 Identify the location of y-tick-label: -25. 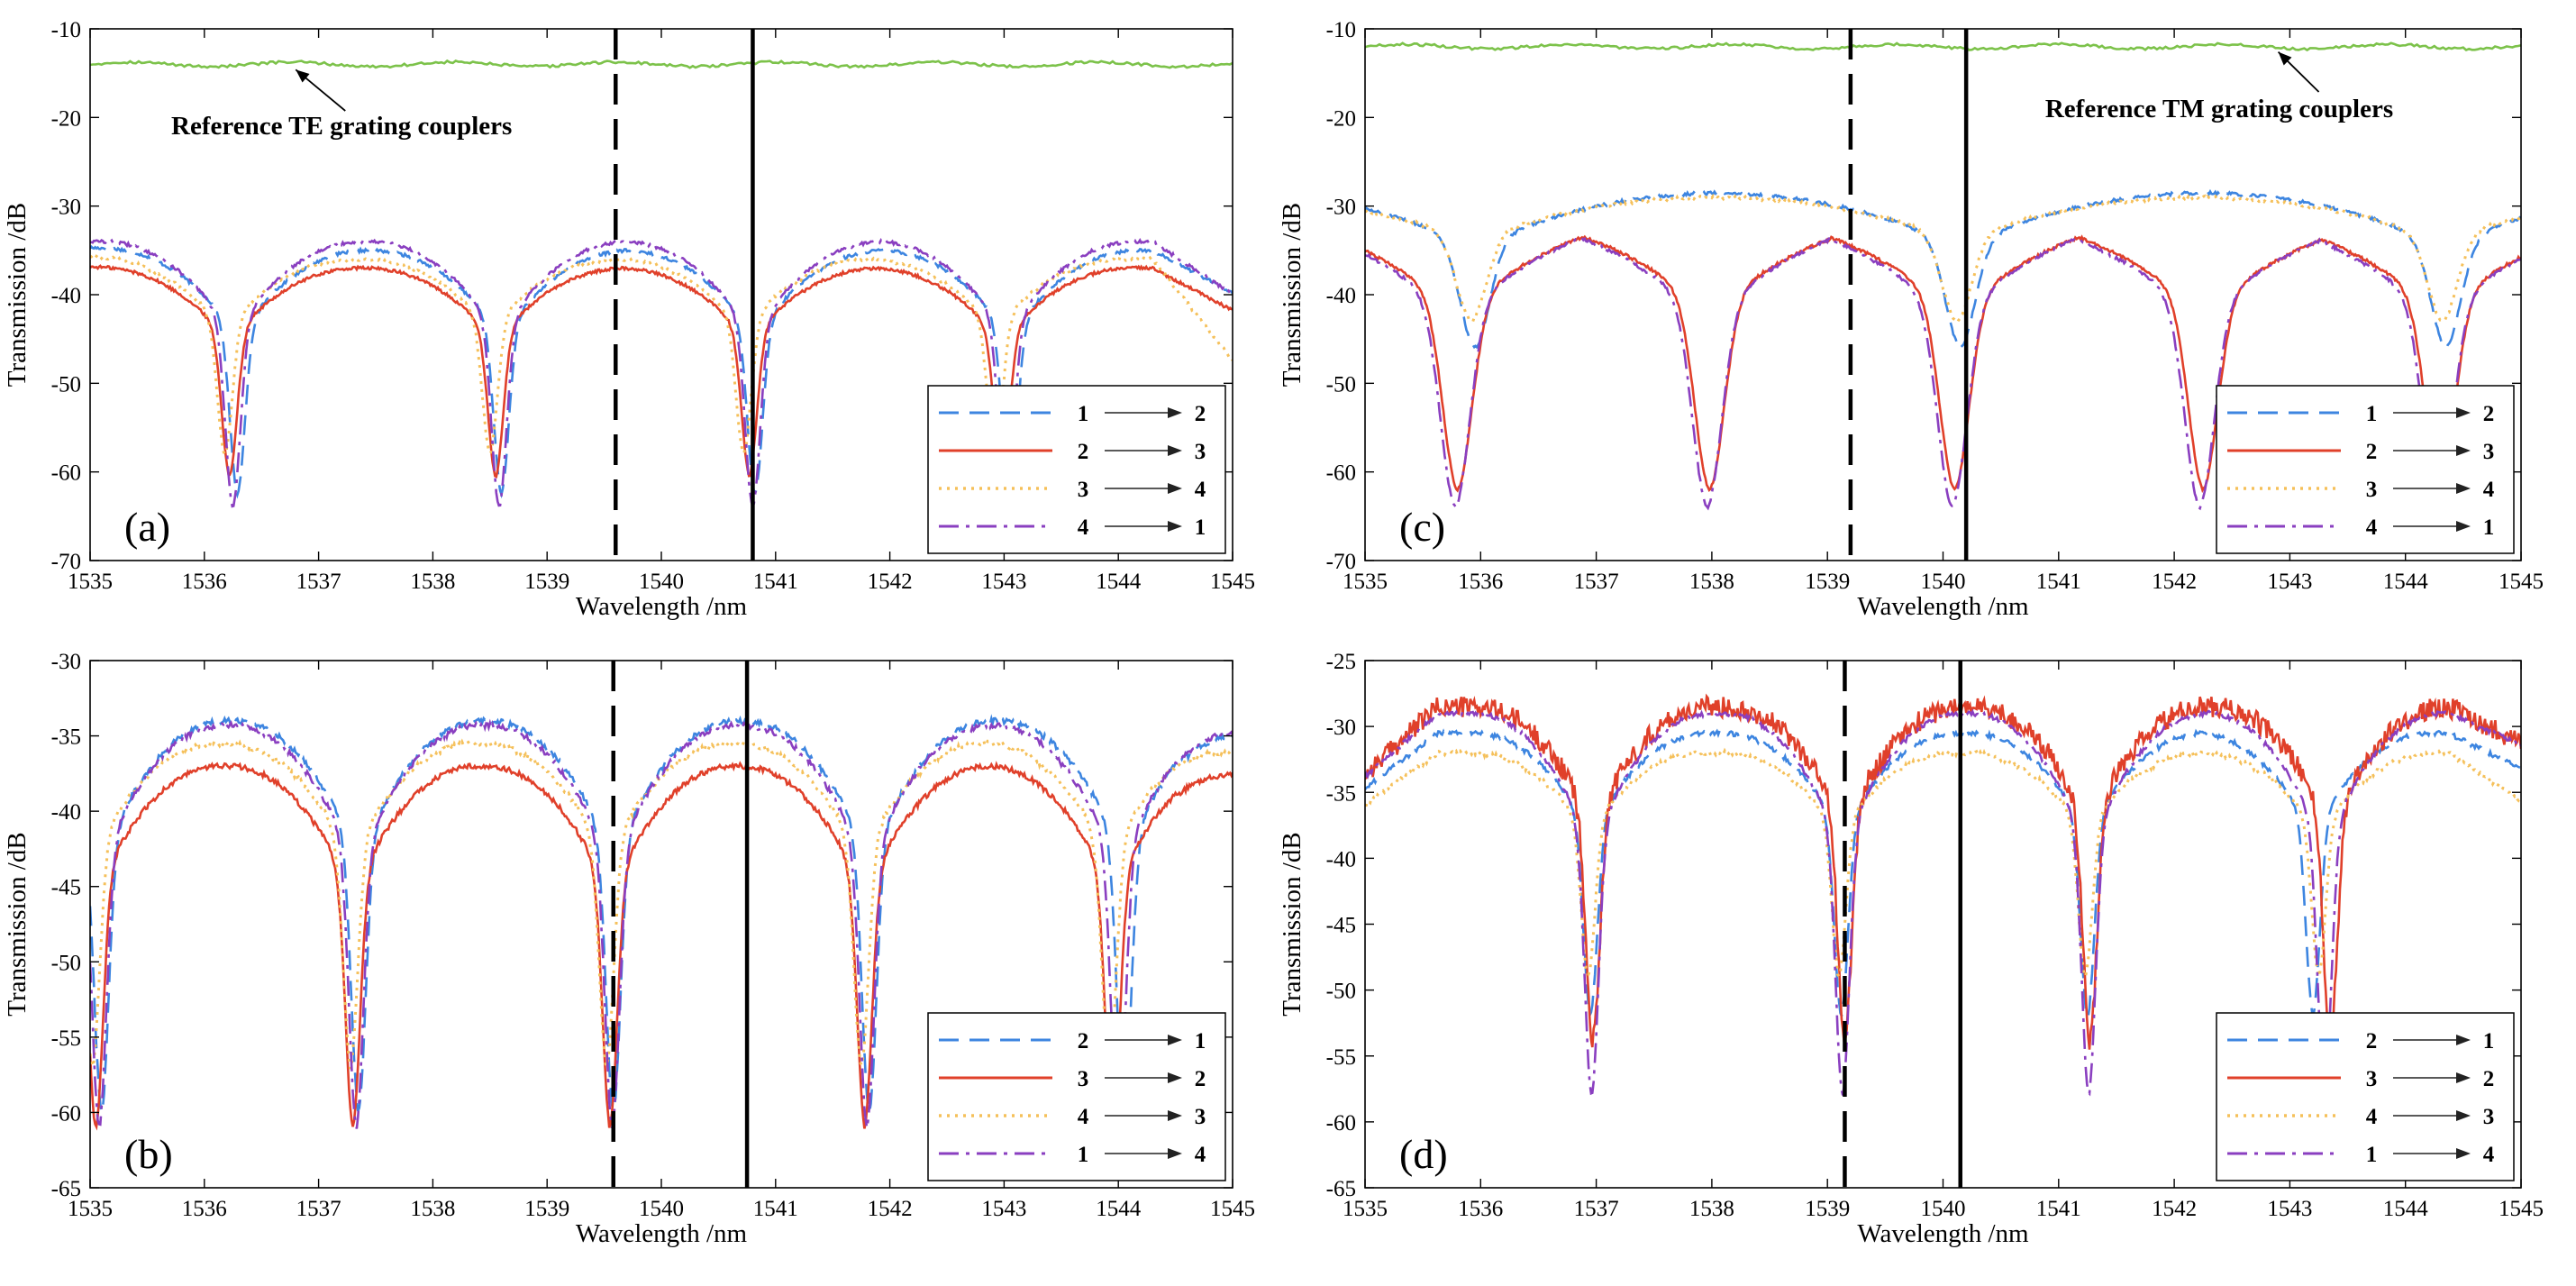
(1341, 662).